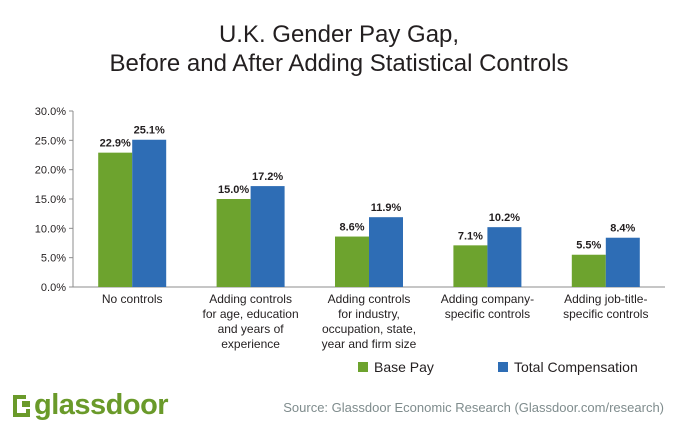 This screenshot has width=678, height=432. Describe the element at coordinates (53, 259) in the screenshot. I see `y-tick-label: 5.0%` at that location.